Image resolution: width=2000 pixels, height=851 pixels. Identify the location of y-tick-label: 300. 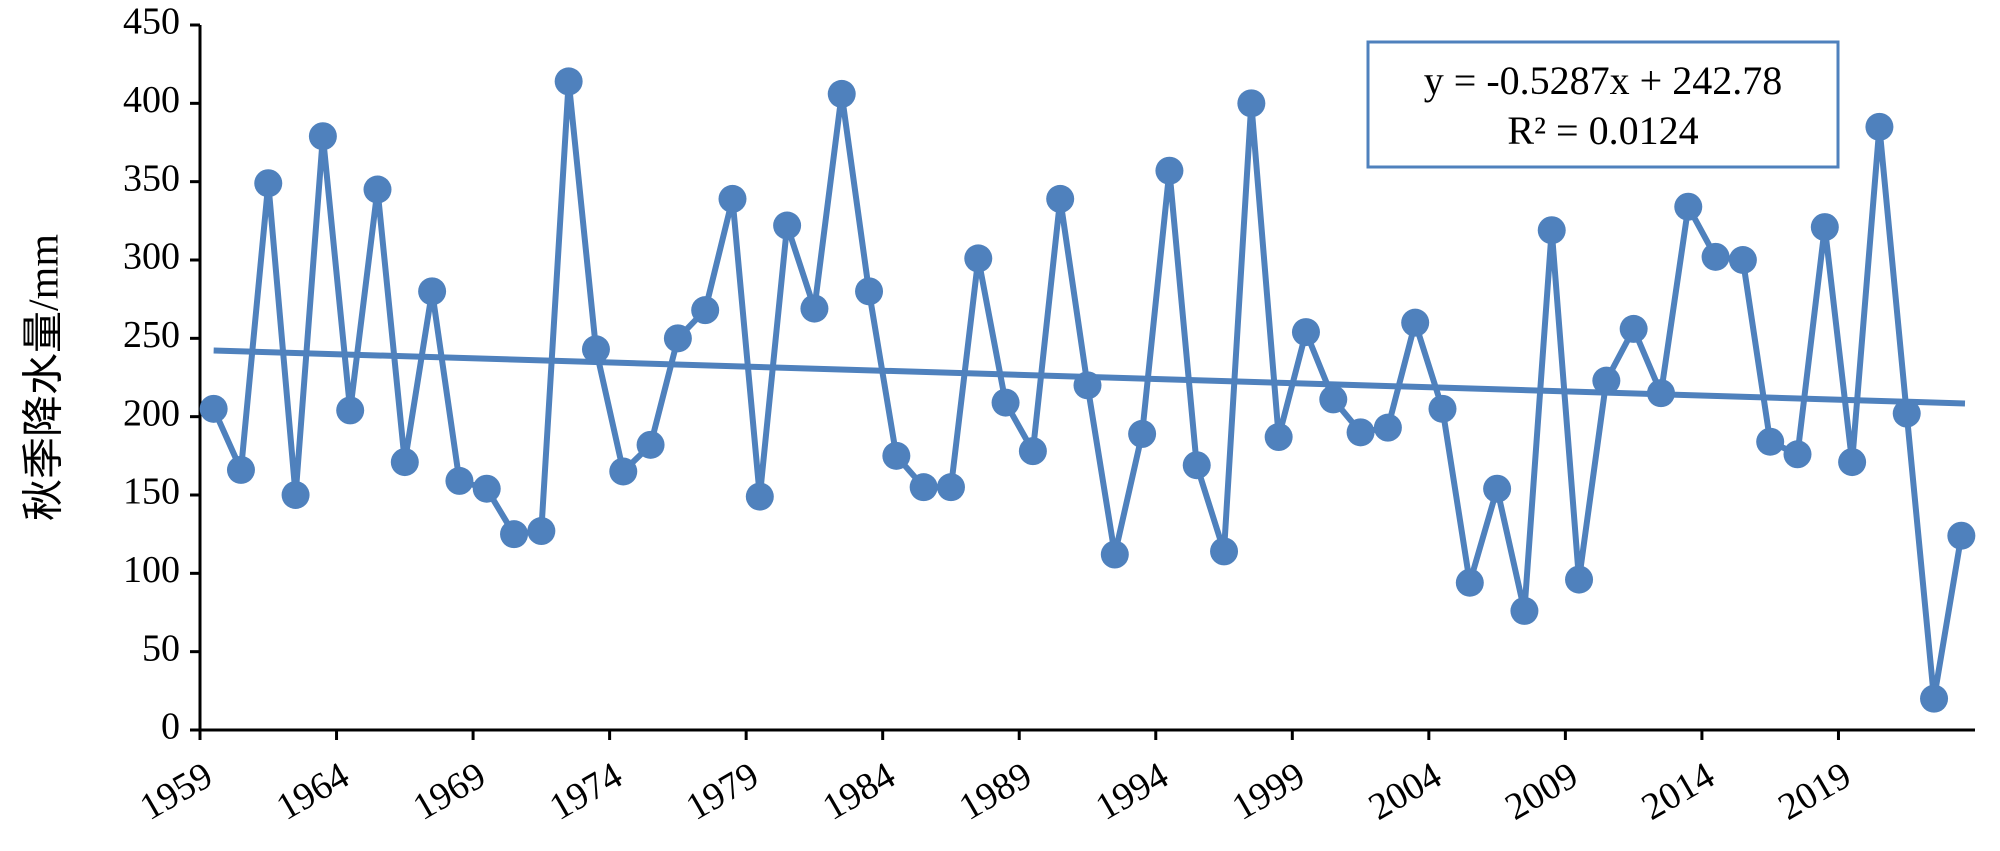
(151, 257).